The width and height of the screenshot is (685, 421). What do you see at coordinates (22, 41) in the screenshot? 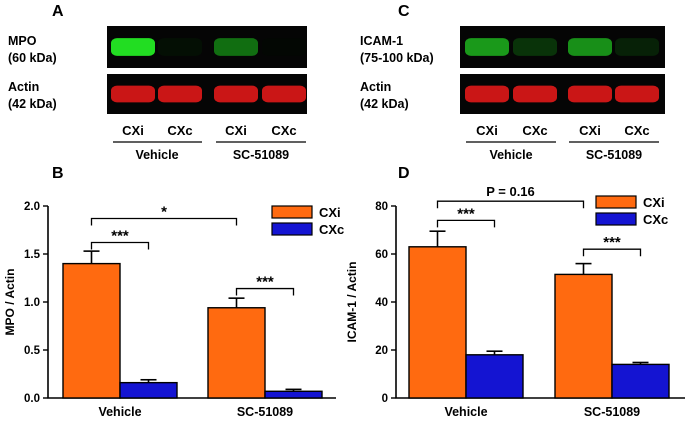
I see `blot-a-row1-label-line1: MPO` at bounding box center [22, 41].